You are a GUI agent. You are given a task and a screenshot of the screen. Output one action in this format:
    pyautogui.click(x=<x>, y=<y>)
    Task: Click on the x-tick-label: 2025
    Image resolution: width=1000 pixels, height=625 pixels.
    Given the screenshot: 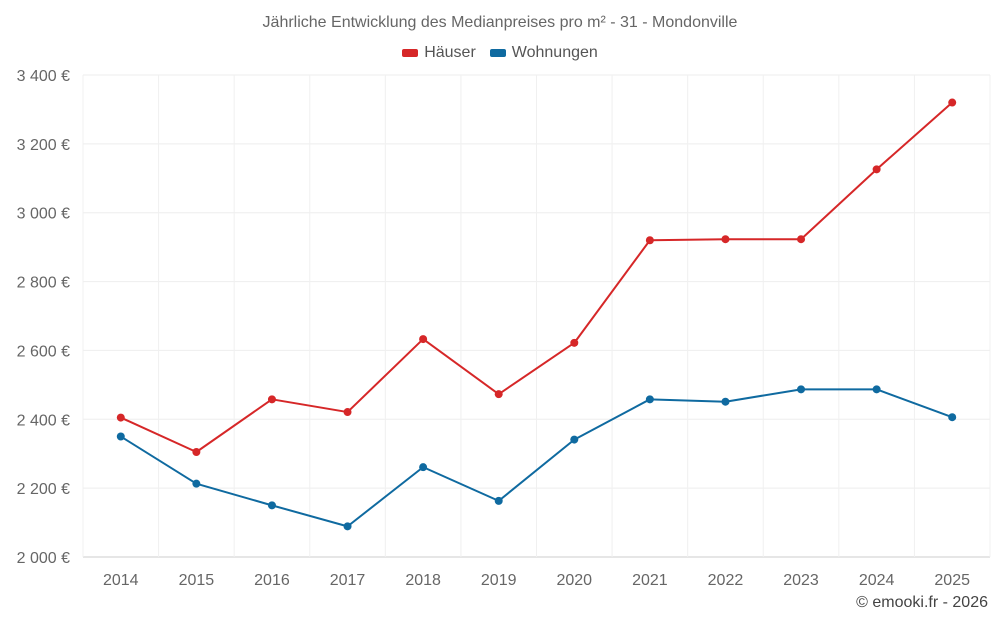 What is the action you would take?
    pyautogui.click(x=952, y=580)
    